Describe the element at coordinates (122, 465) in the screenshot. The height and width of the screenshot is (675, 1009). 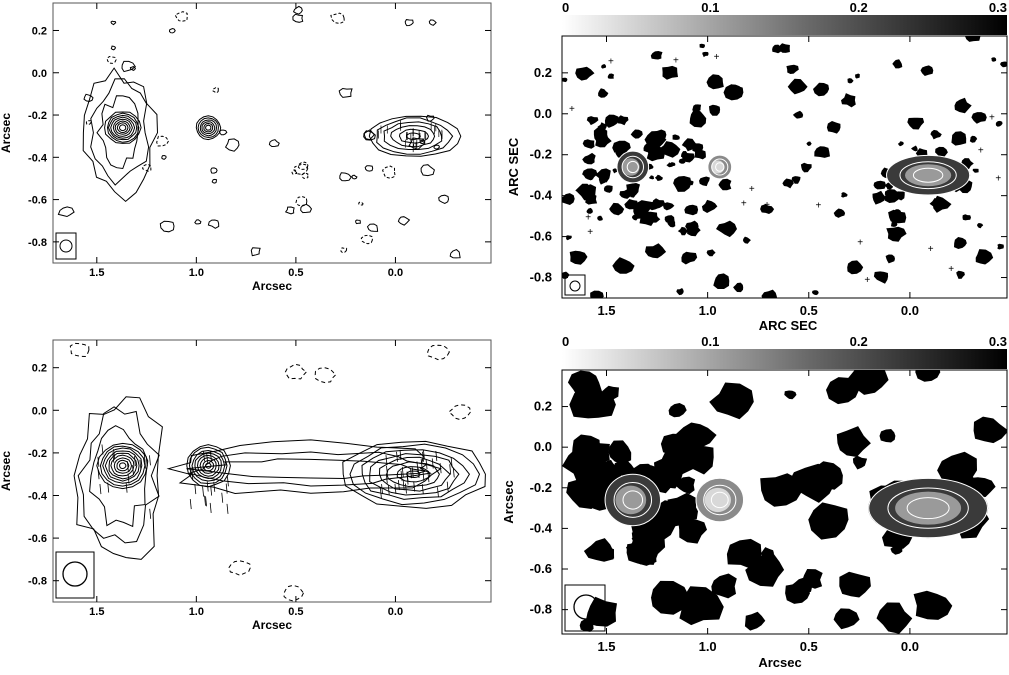
I see `contour-core` at that location.